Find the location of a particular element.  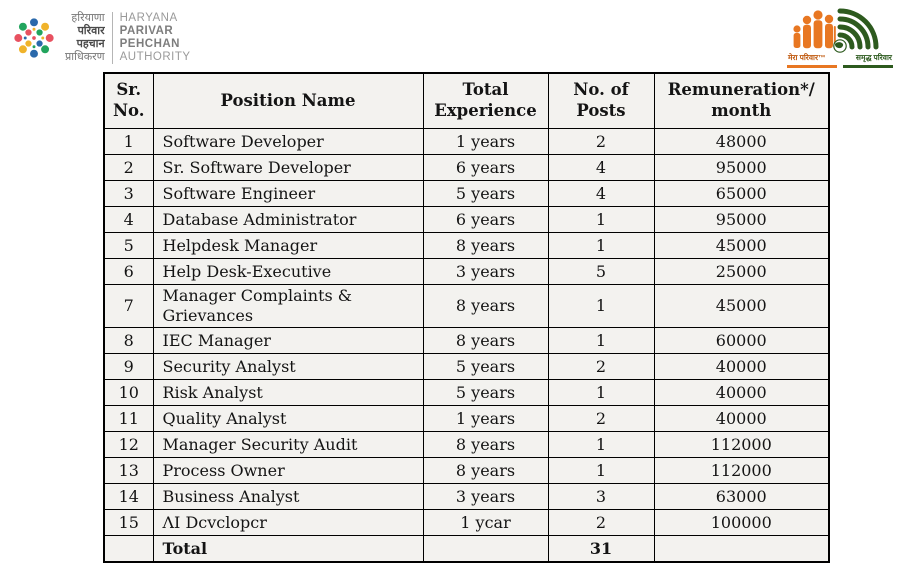

experience-cell: 1 ycar is located at coordinates (485, 522).